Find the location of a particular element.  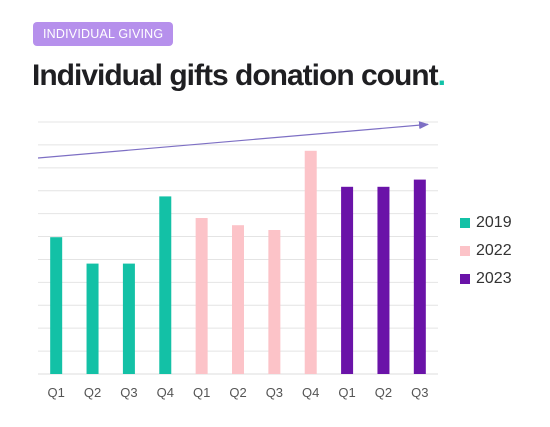

bar-2022-q1 is located at coordinates (201, 296).